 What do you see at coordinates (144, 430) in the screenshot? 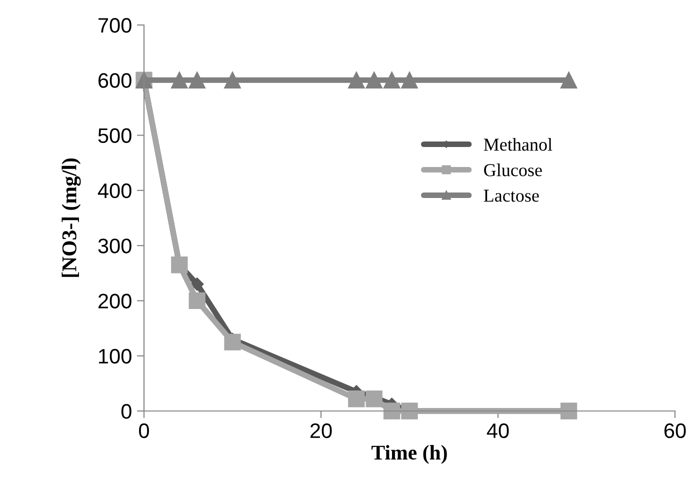
I see `x-tick-label: 0` at bounding box center [144, 430].